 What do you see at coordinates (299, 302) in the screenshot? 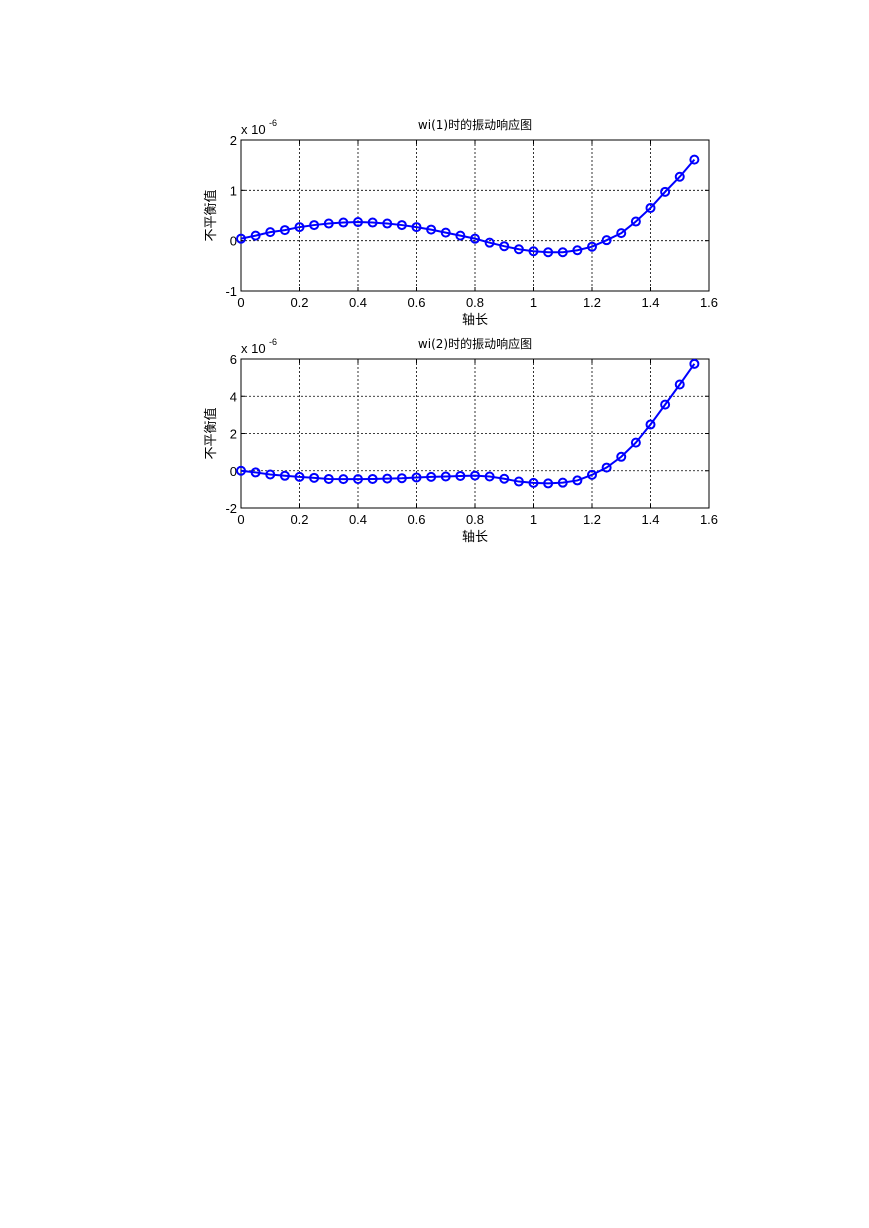
I see `x-tick-label: 0.2` at bounding box center [299, 302].